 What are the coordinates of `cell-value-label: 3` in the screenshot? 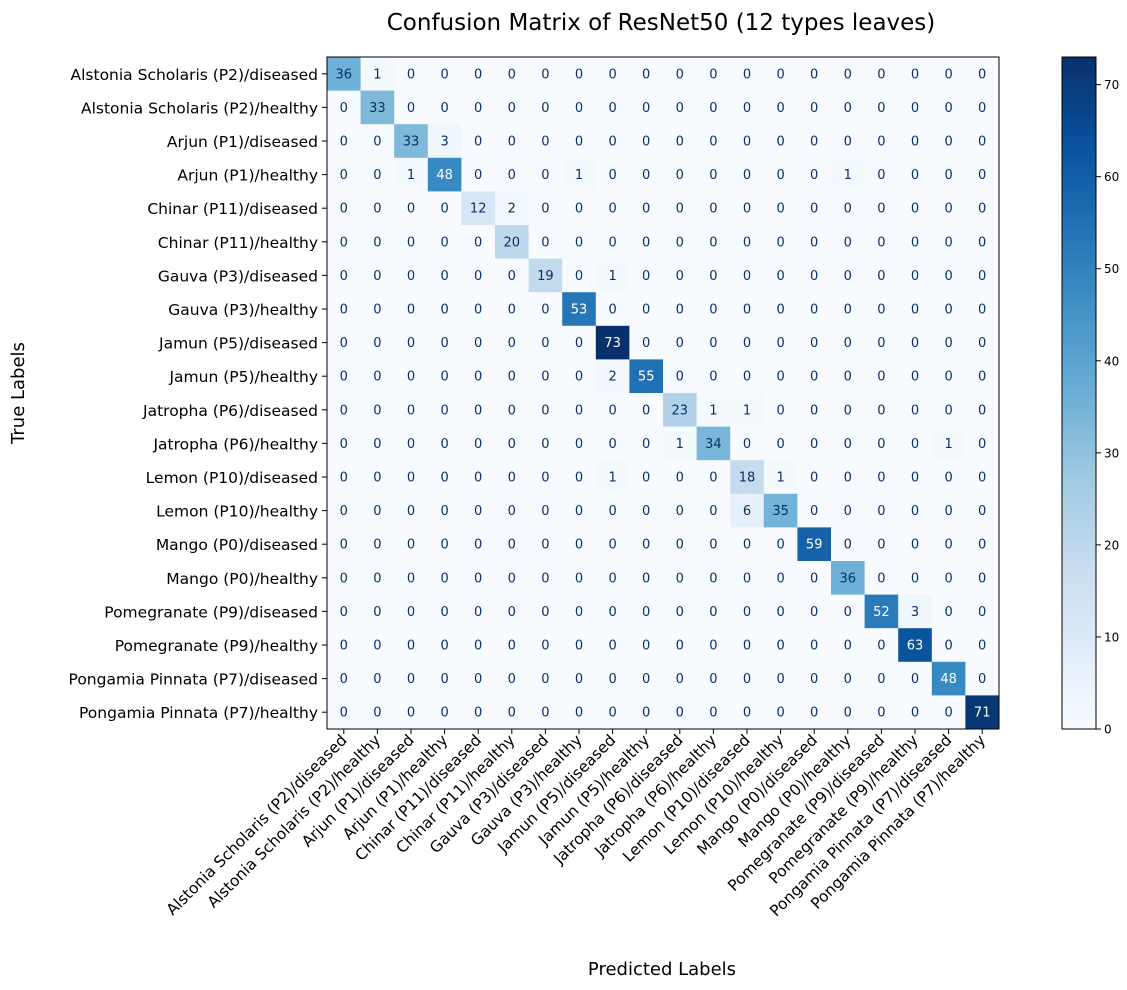 It's located at (915, 612).